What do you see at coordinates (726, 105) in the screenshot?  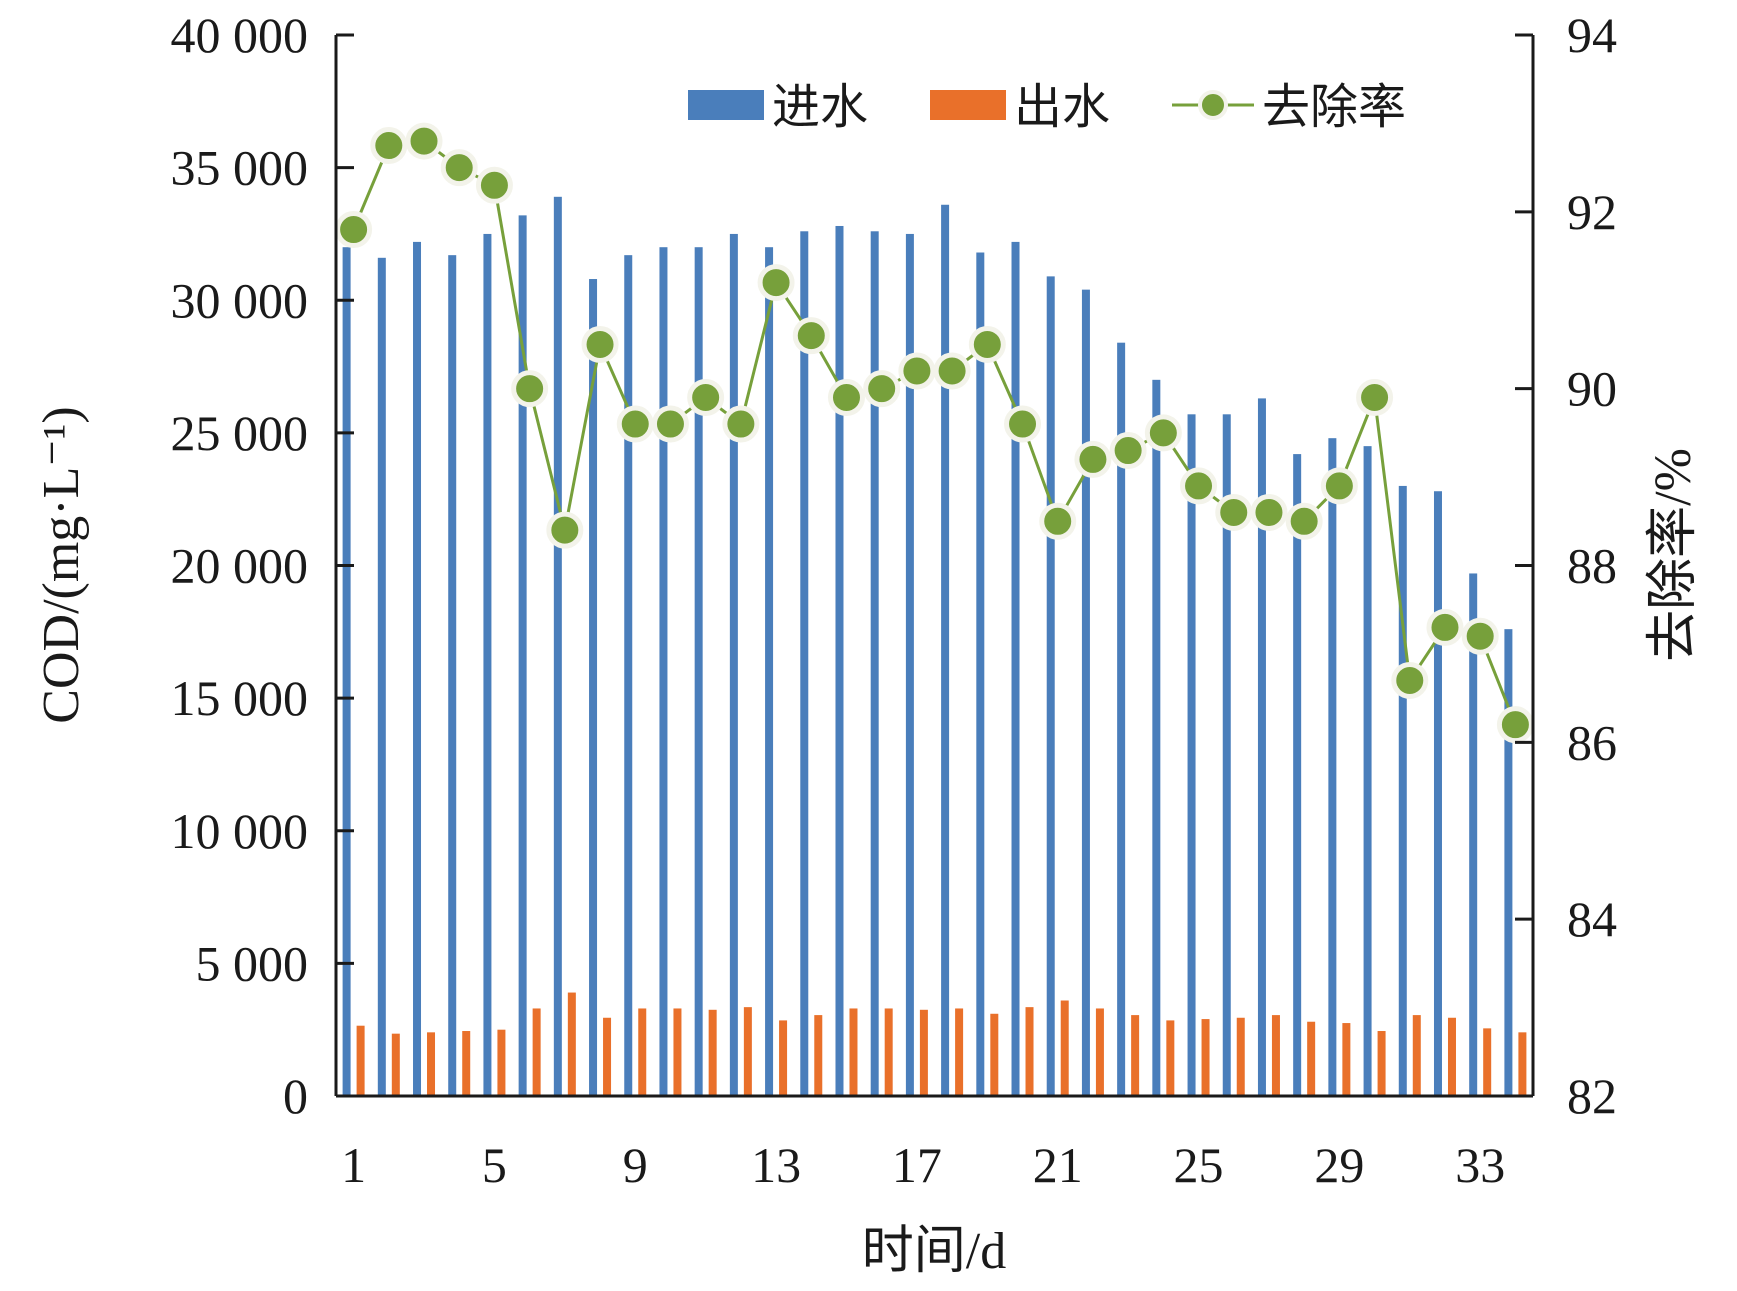 I see `legend-inflow-swatch` at bounding box center [726, 105].